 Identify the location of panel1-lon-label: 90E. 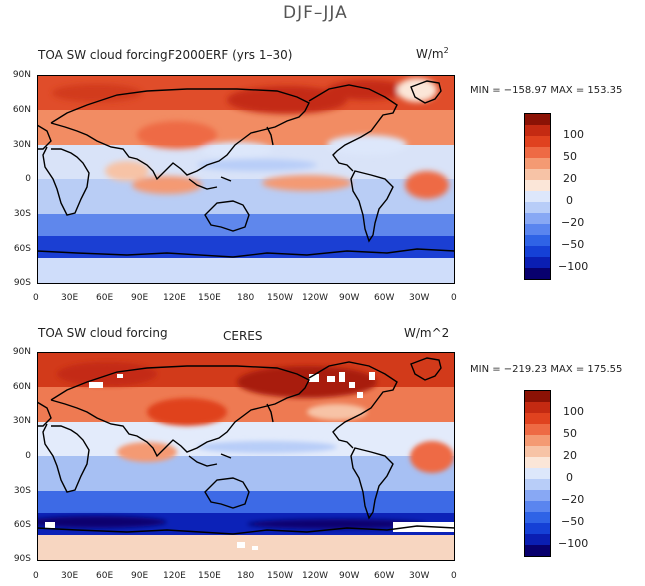
(140, 298).